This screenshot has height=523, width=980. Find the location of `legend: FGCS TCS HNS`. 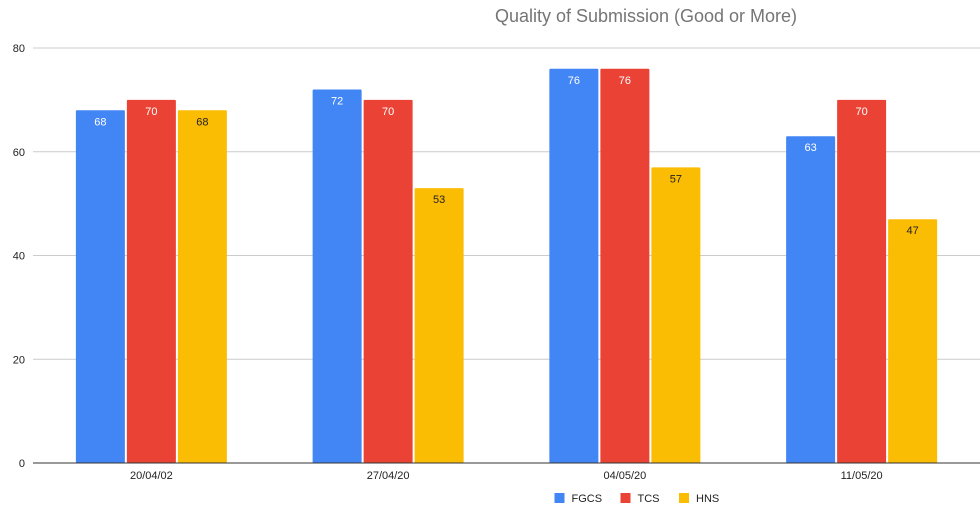

legend: FGCS TCS HNS is located at coordinates (636, 499).